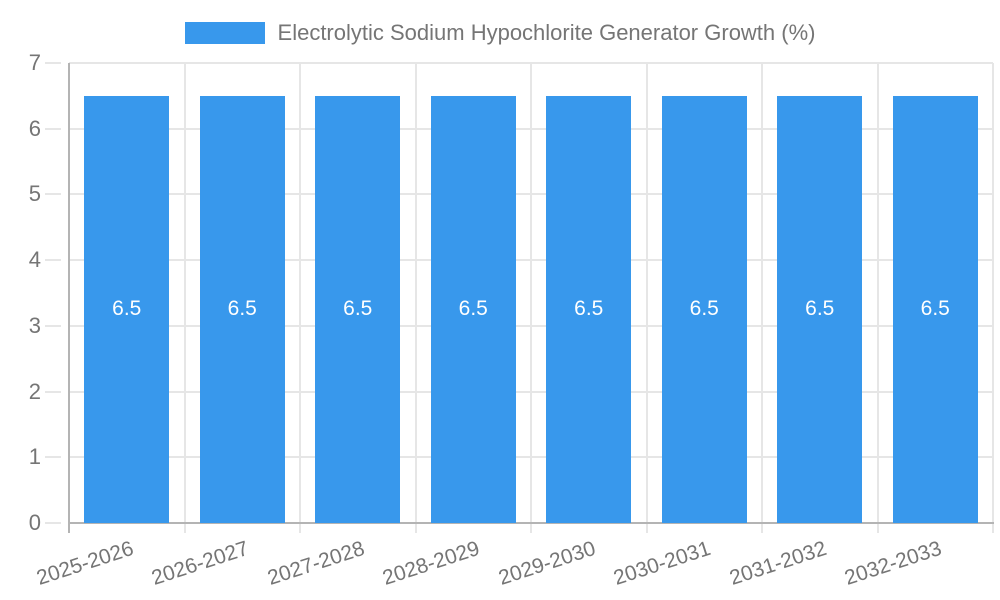 The image size is (1000, 600). What do you see at coordinates (34, 260) in the screenshot?
I see `y-tick-label: 4` at bounding box center [34, 260].